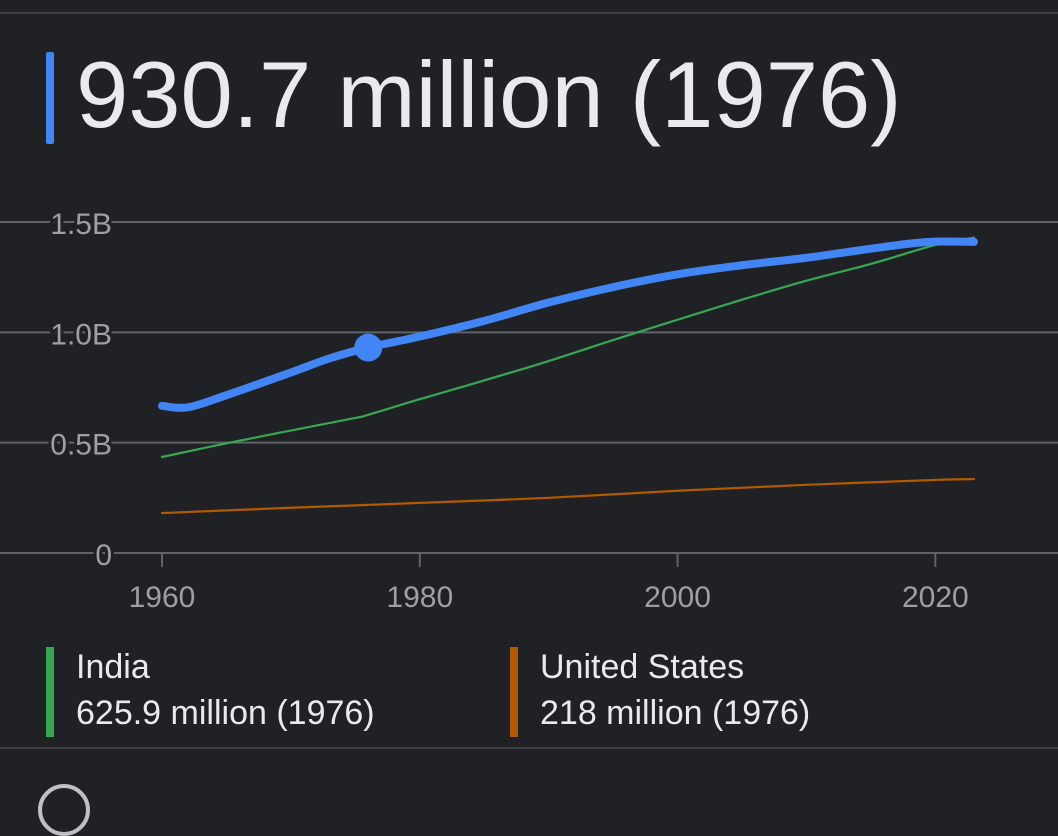 The width and height of the screenshot is (1058, 836). I want to click on highlight-point, so click(368, 347).